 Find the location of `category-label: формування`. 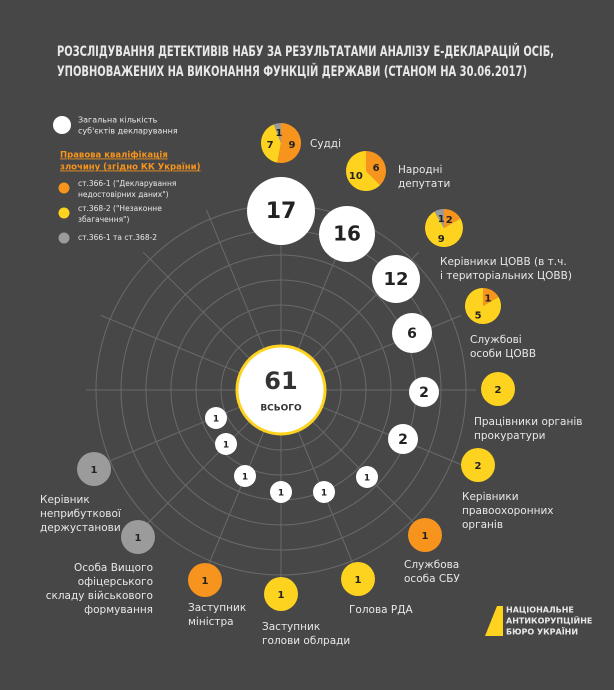

category-label: формування is located at coordinates (118, 610).